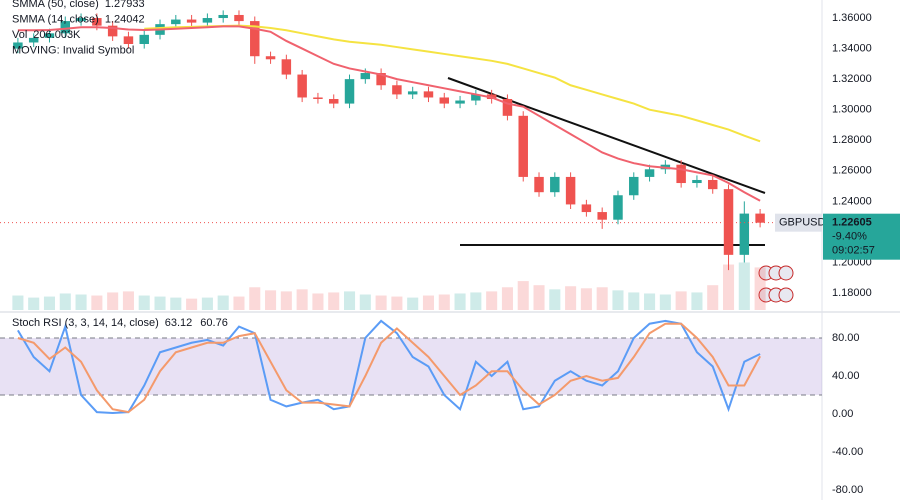  Describe the element at coordinates (861, 236) in the screenshot. I see `price-box` at that location.